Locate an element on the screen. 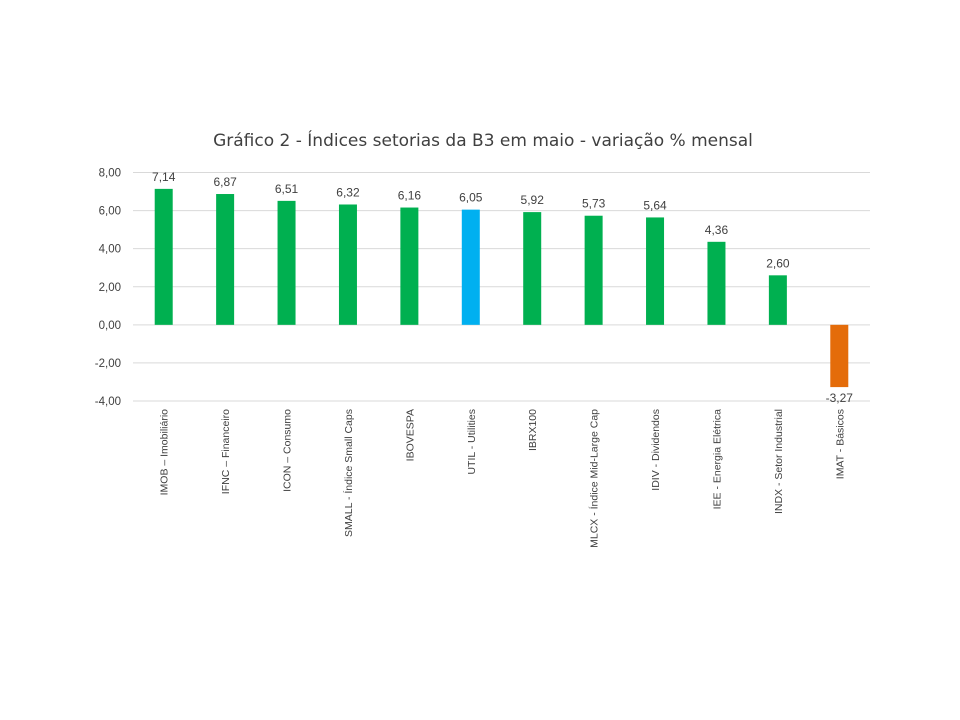  y-tick-label: 8,00 is located at coordinates (110, 174).